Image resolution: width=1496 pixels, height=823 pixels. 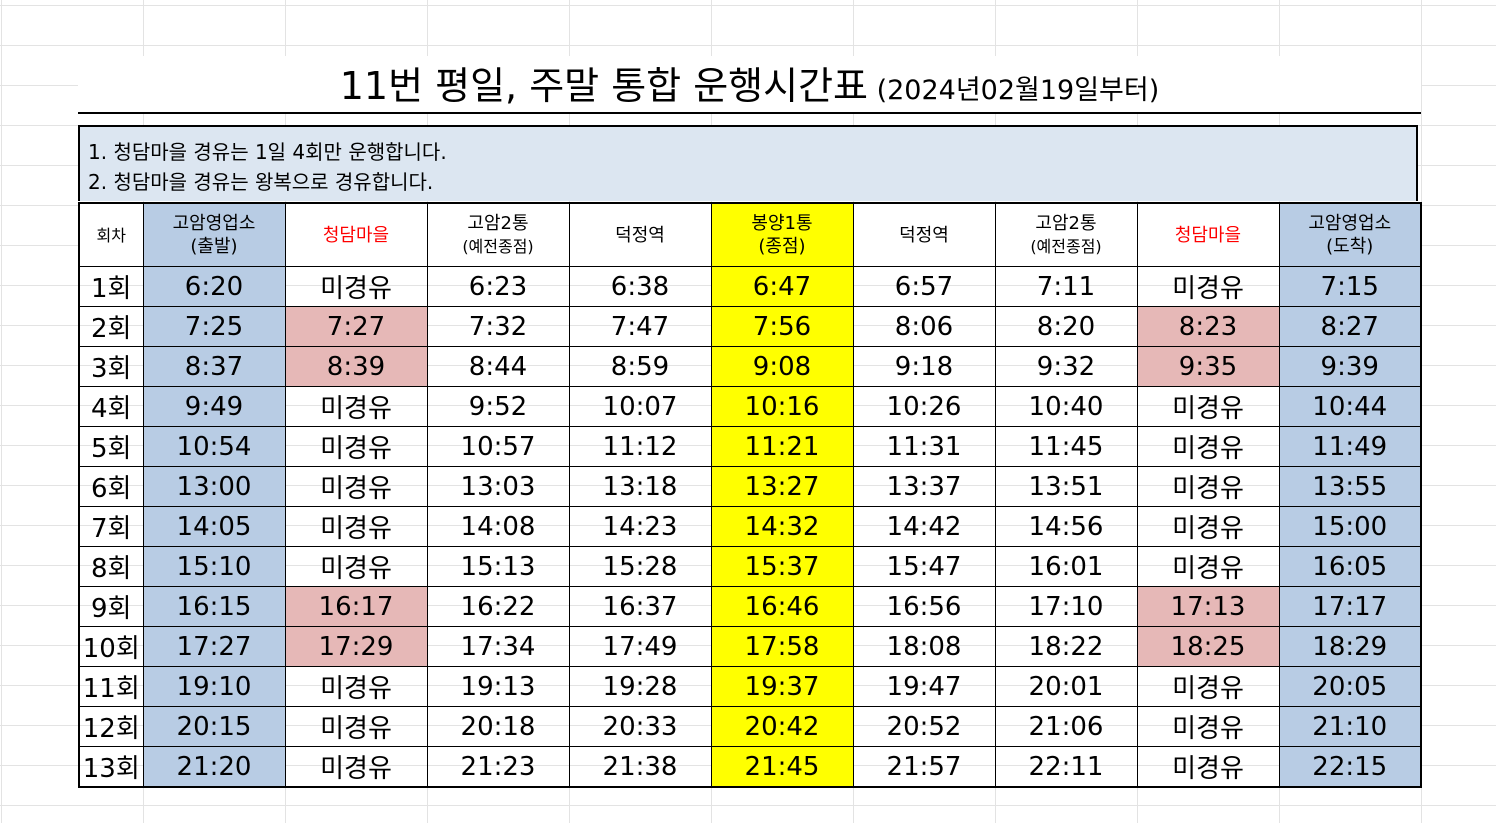 What do you see at coordinates (1208, 326) in the screenshot?
I see `cell-cheongdam-2: 8:23` at bounding box center [1208, 326].